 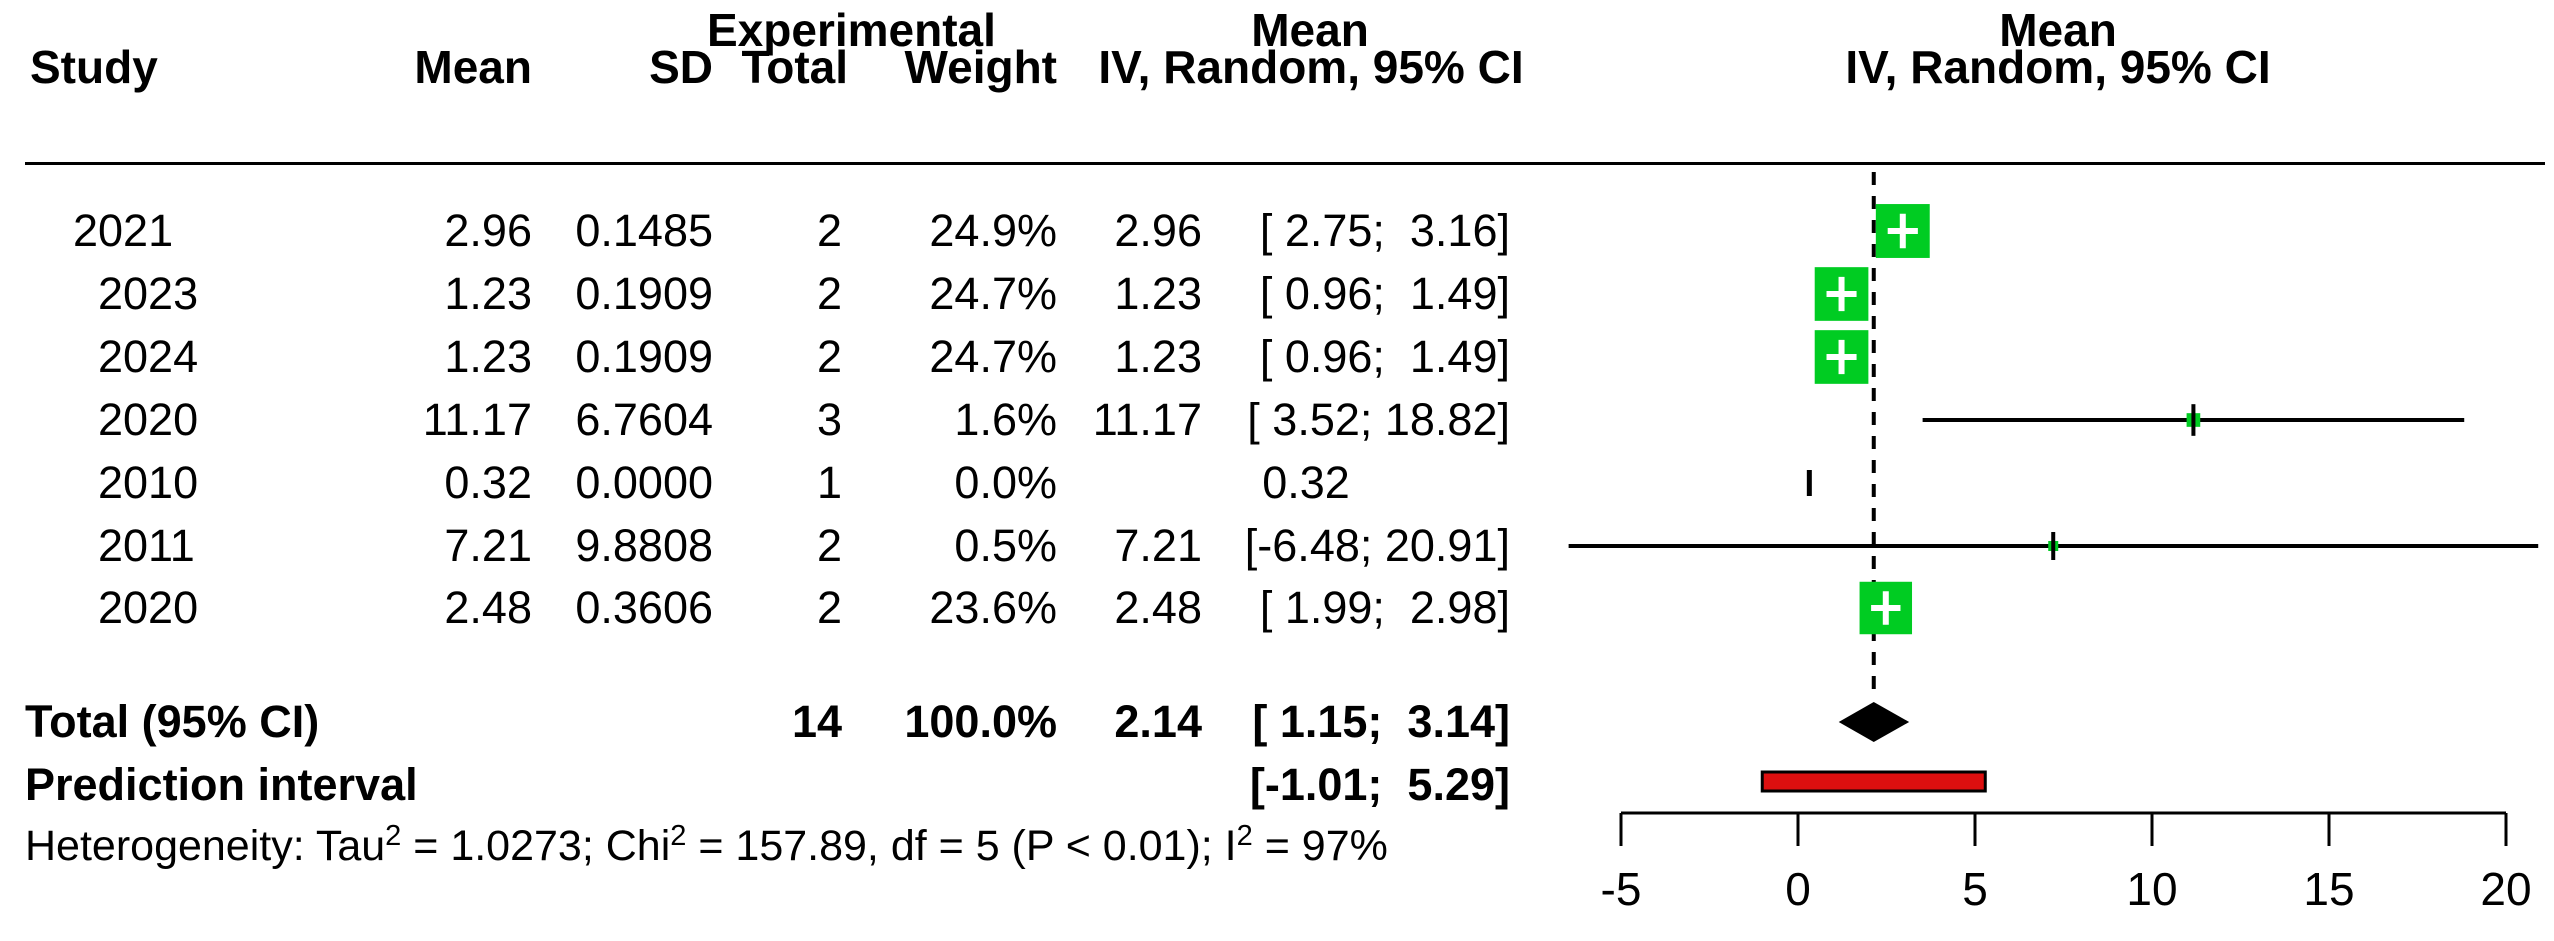 What do you see at coordinates (172, 721) in the screenshot?
I see `total-row-label: Total (95% CI)` at bounding box center [172, 721].